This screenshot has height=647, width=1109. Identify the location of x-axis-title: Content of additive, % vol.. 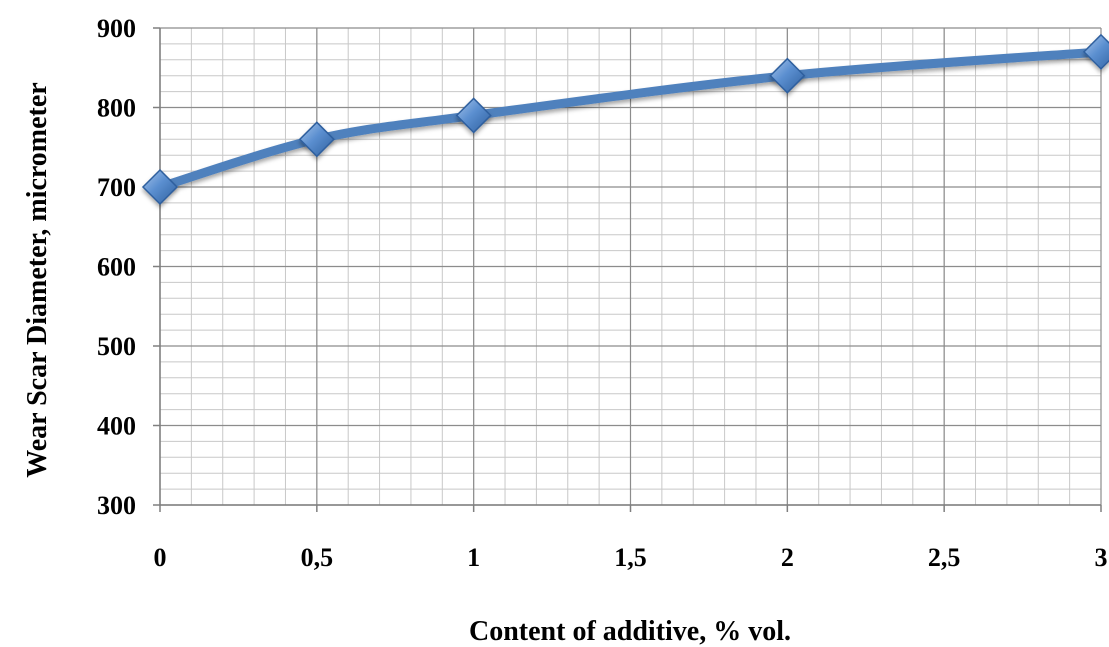
(630, 631).